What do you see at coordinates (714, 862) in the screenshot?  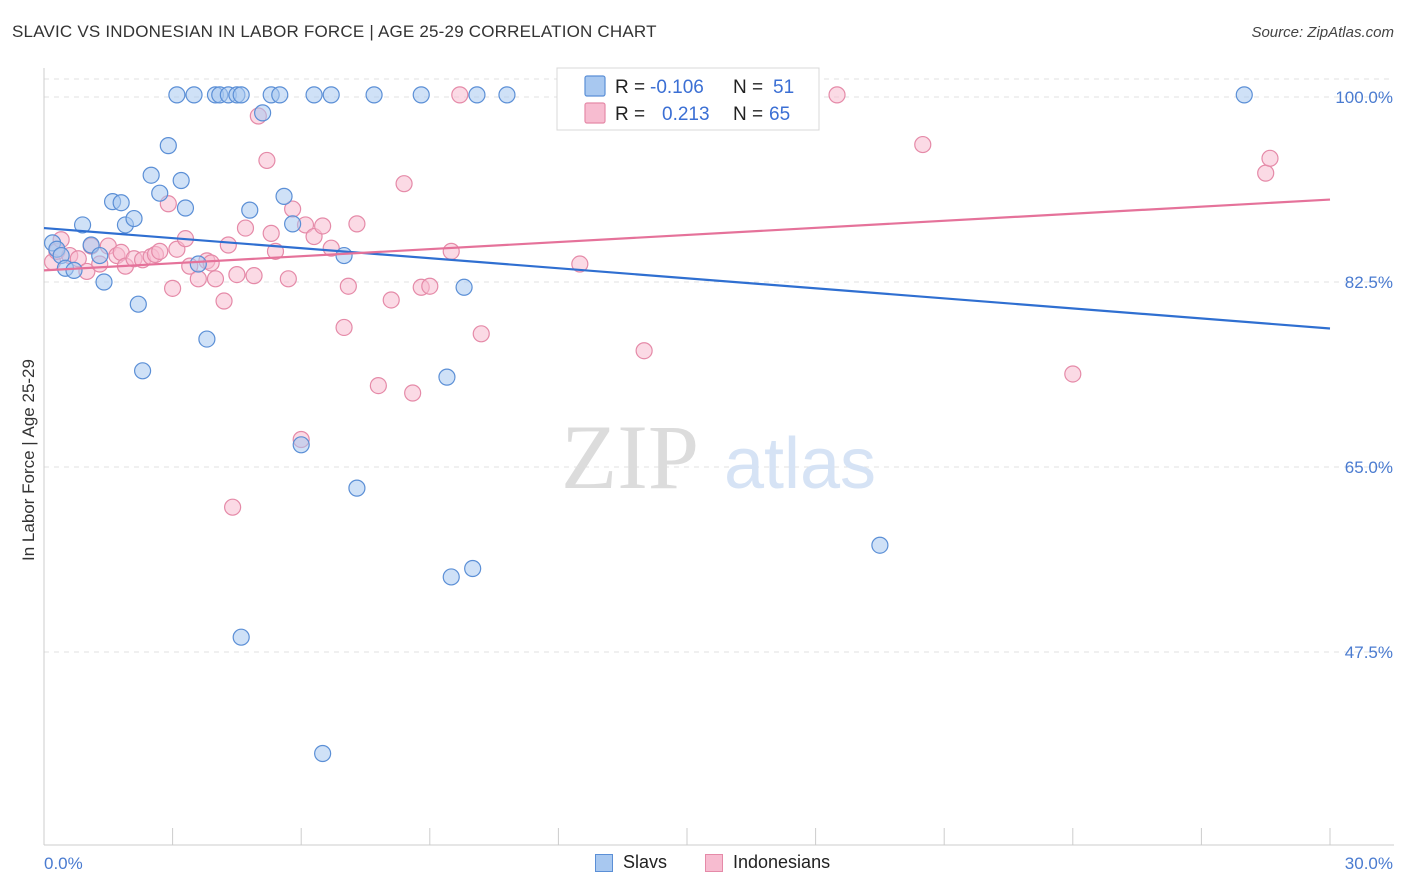 I see `indonesians-swatch` at bounding box center [714, 862].